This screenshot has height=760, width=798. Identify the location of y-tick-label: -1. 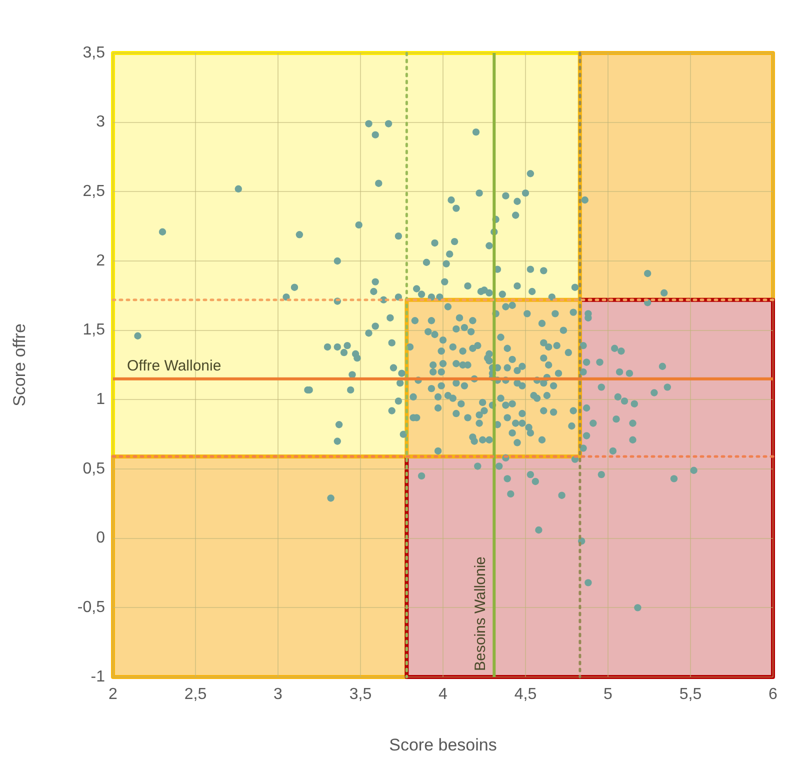
(98, 677).